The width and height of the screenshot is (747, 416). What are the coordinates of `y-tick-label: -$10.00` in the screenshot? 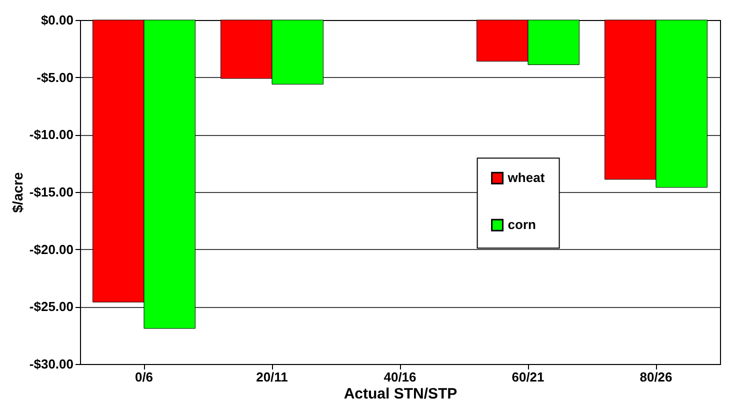 It's located at (51, 134).